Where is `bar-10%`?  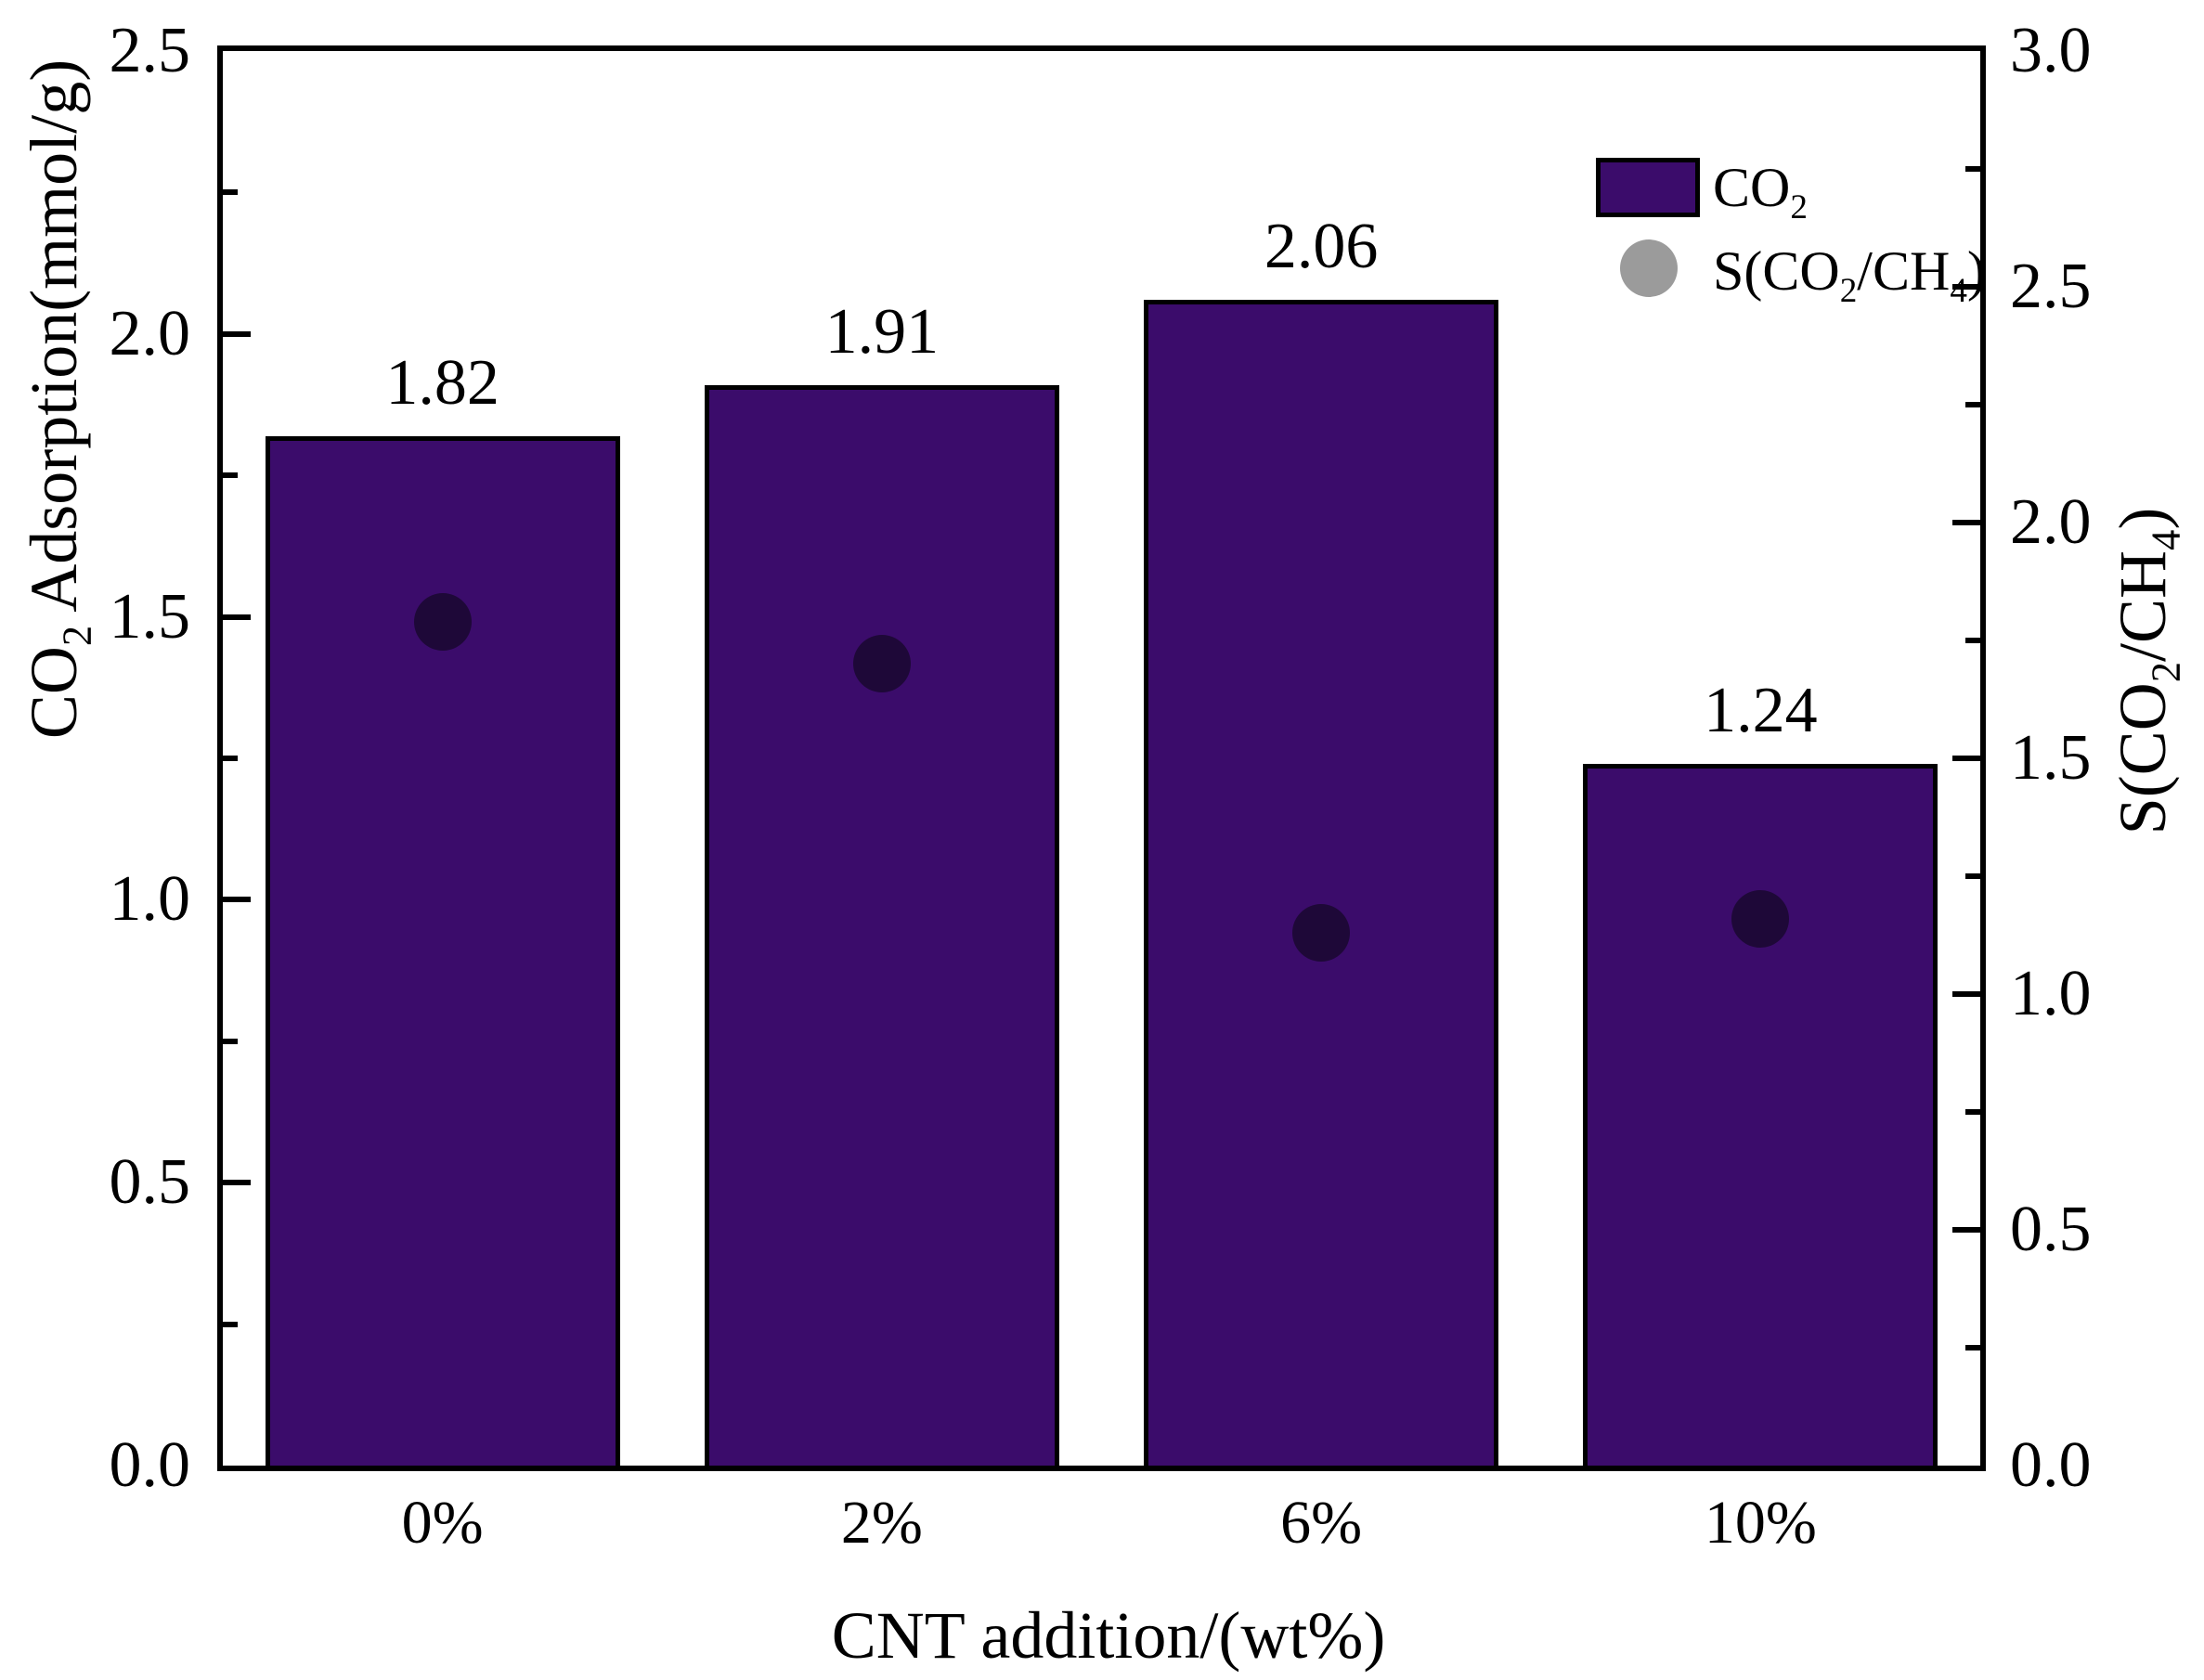 bar-10% is located at coordinates (1760, 1115).